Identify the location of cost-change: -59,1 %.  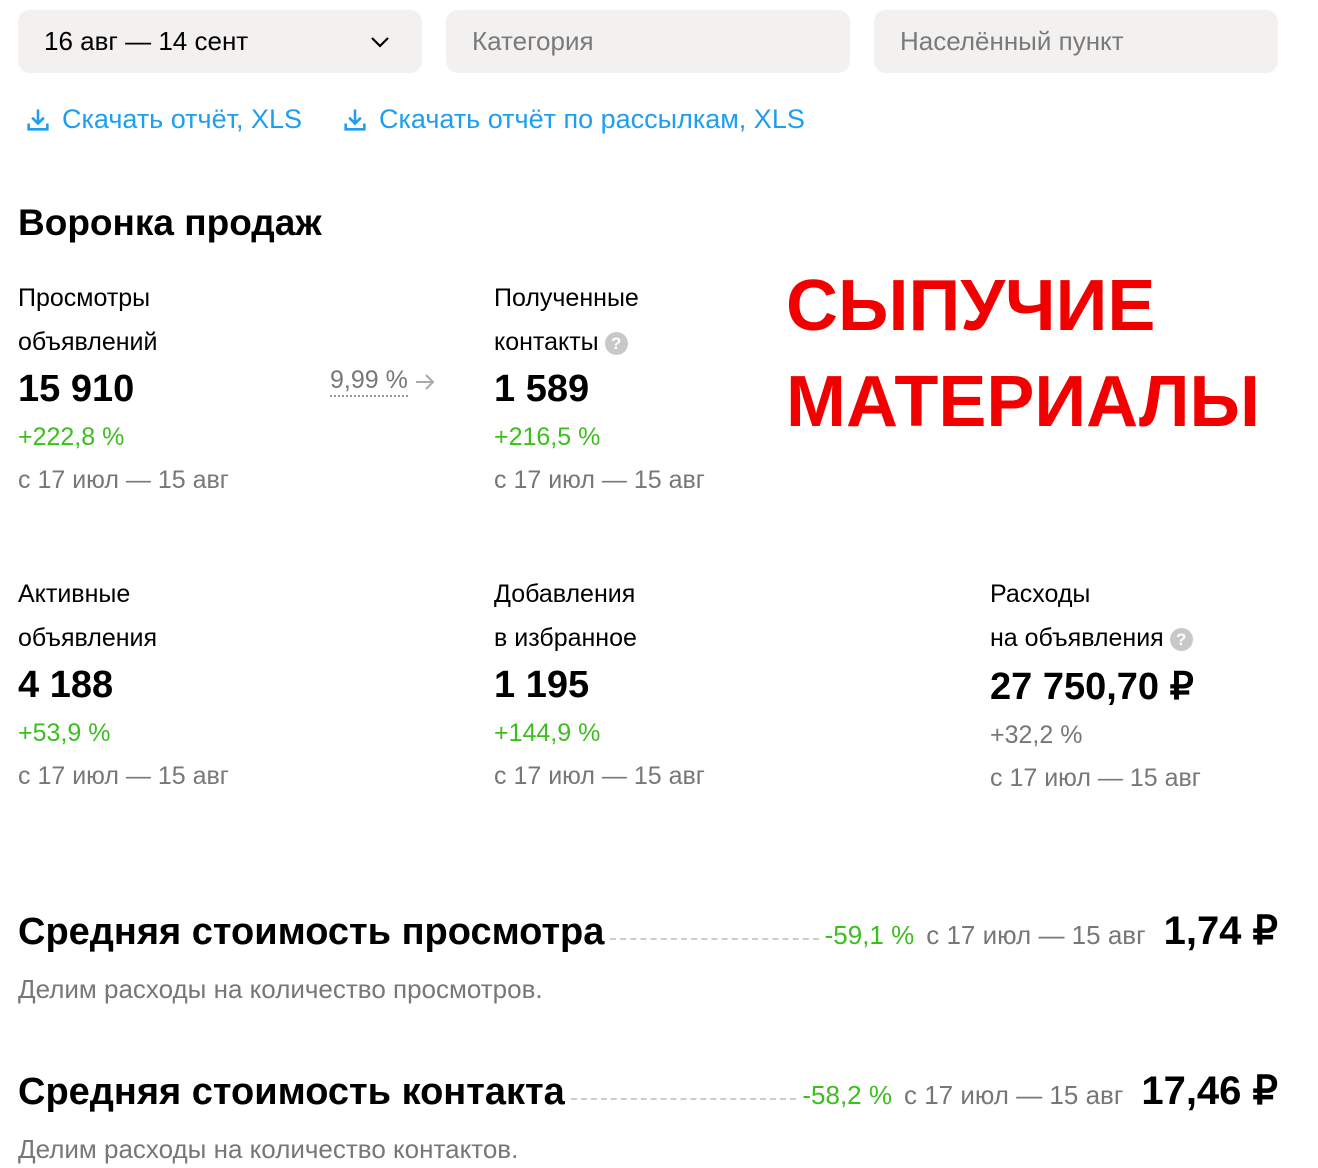
(869, 935).